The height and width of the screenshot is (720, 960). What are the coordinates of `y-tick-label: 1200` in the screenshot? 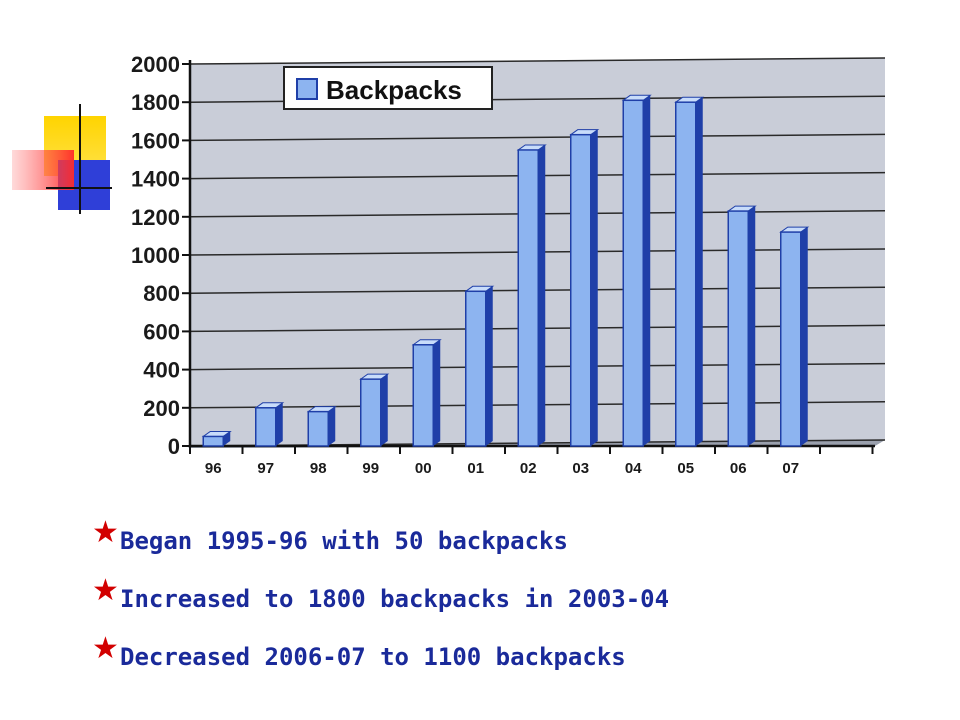 It's located at (155, 217).